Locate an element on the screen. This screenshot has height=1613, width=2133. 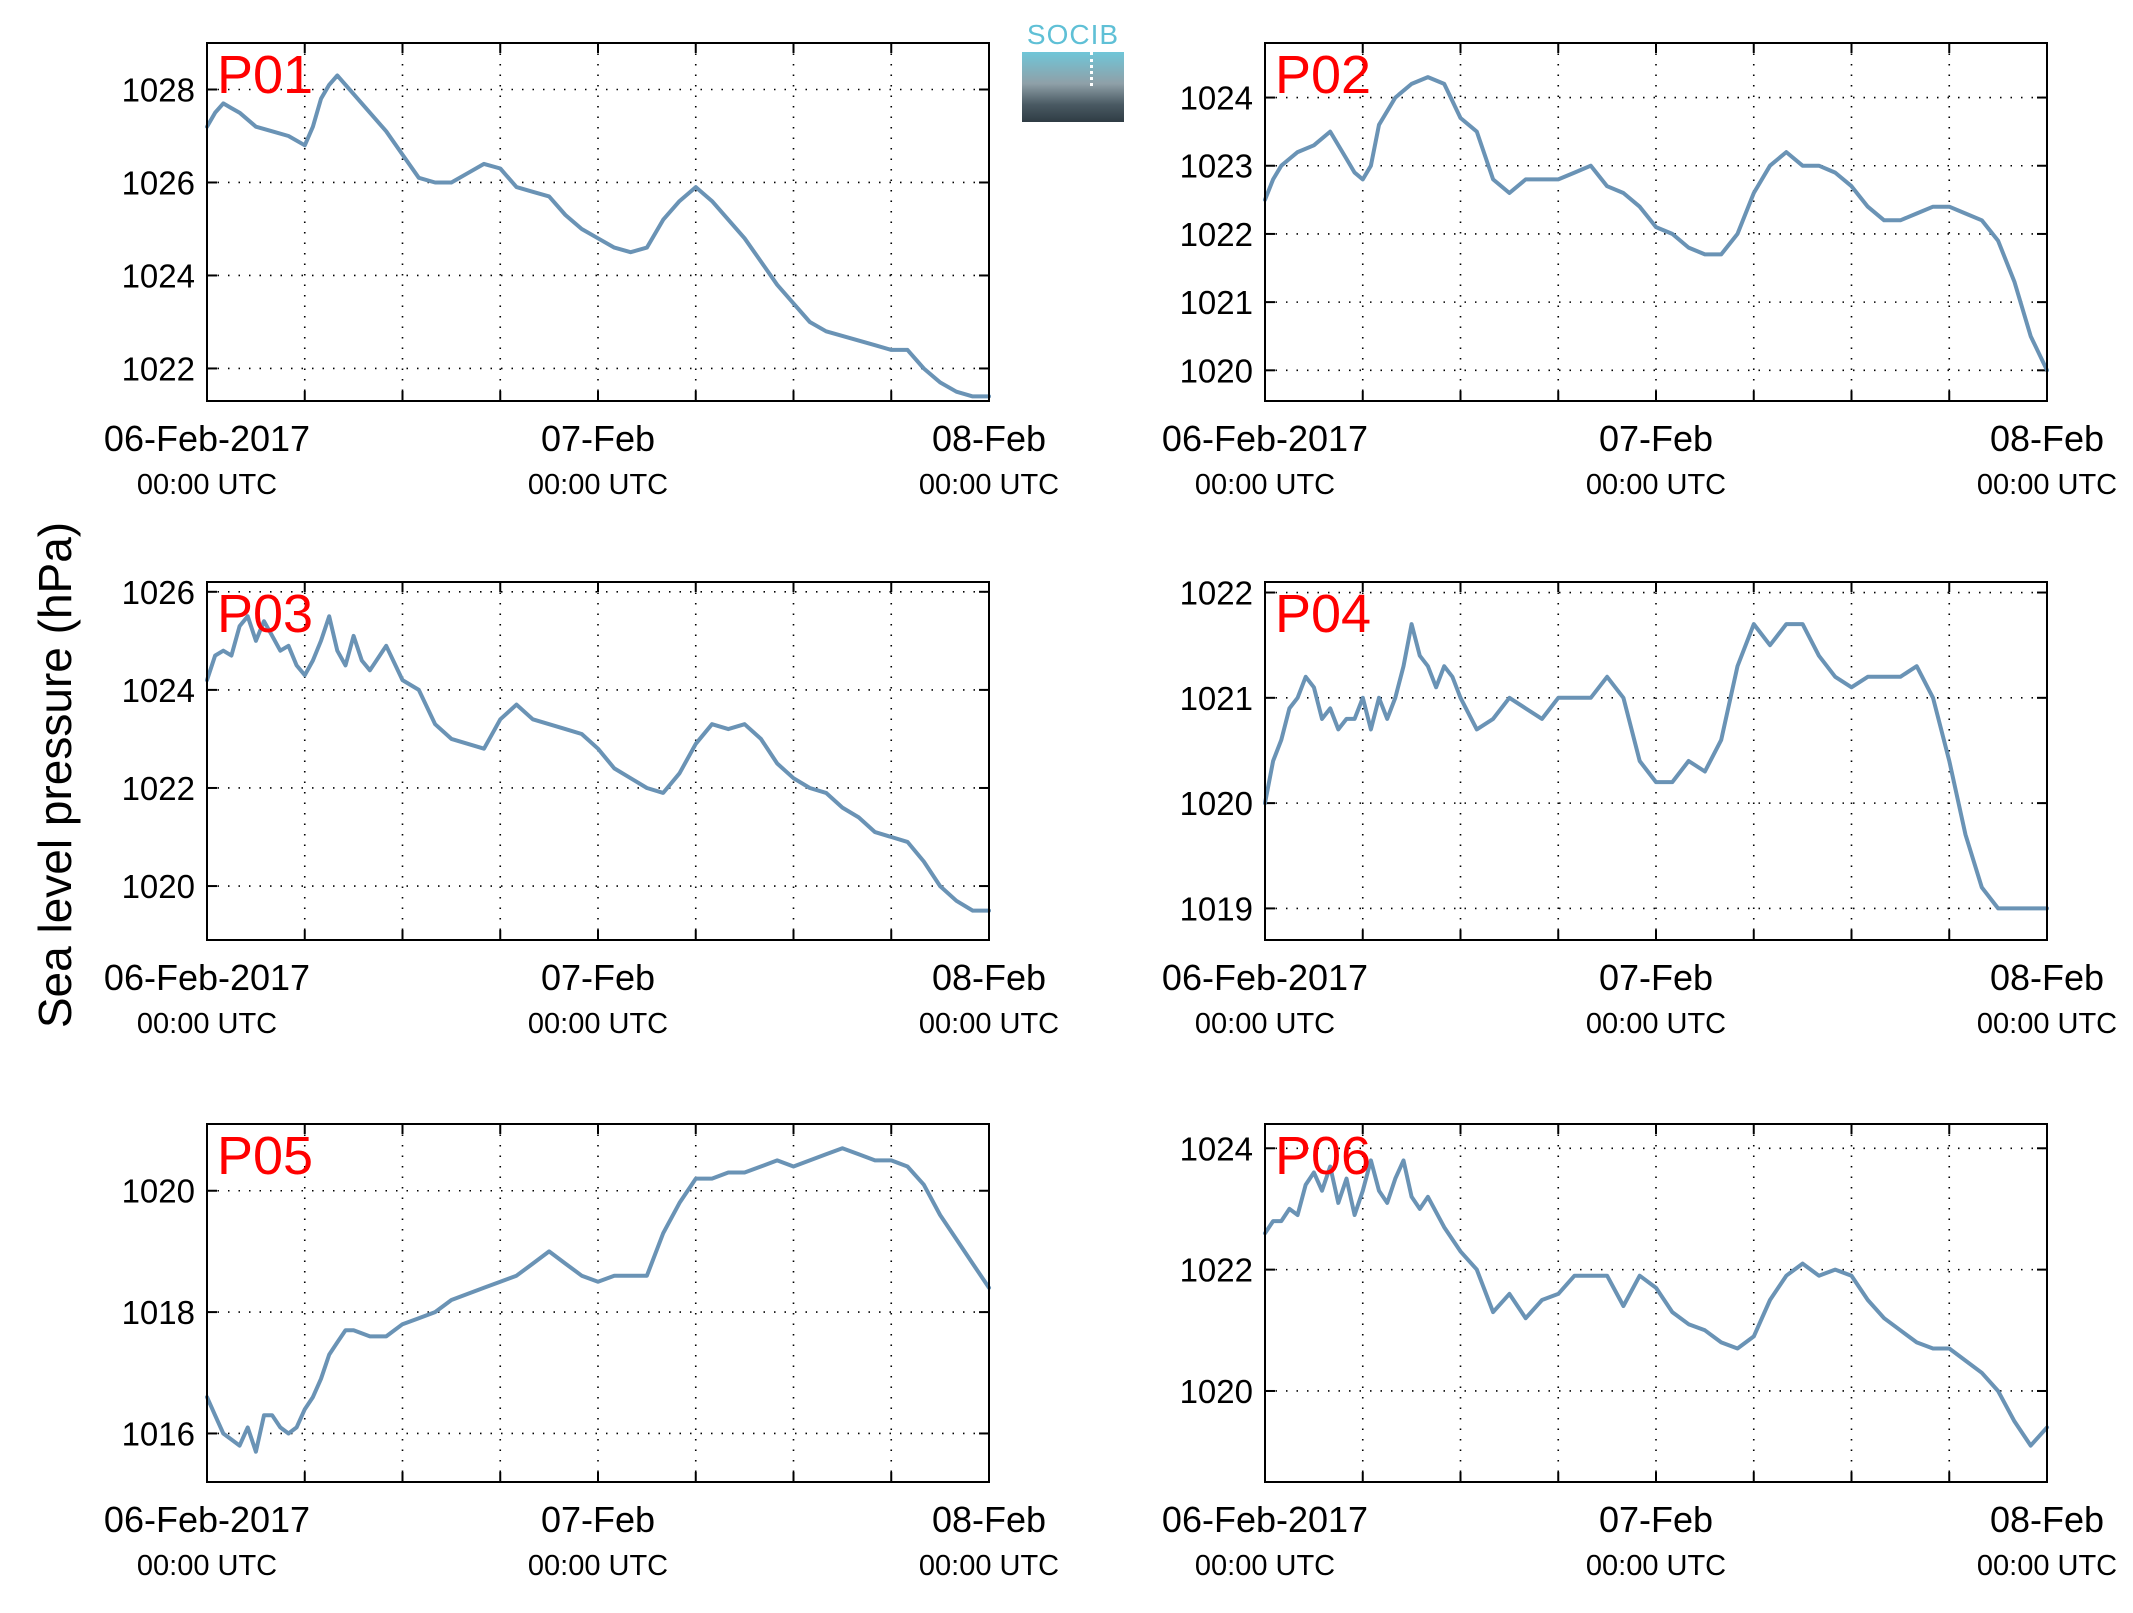
socib-logo: SOCIB is located at coordinates (1073, 70).